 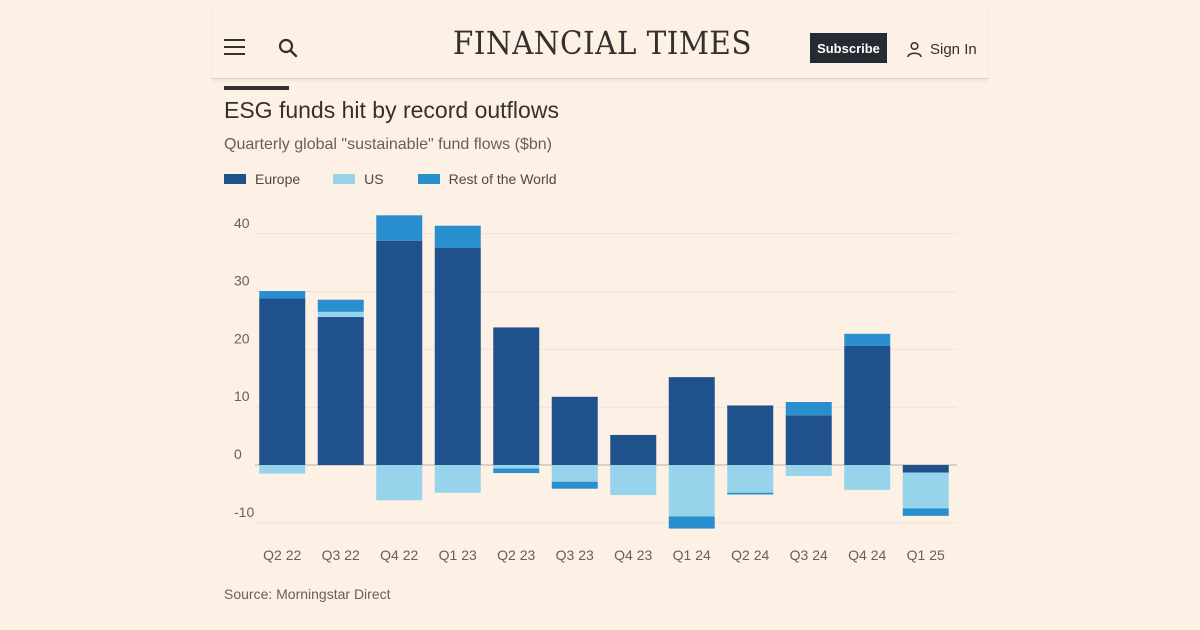 I want to click on legend-label-us: US, so click(x=374, y=179).